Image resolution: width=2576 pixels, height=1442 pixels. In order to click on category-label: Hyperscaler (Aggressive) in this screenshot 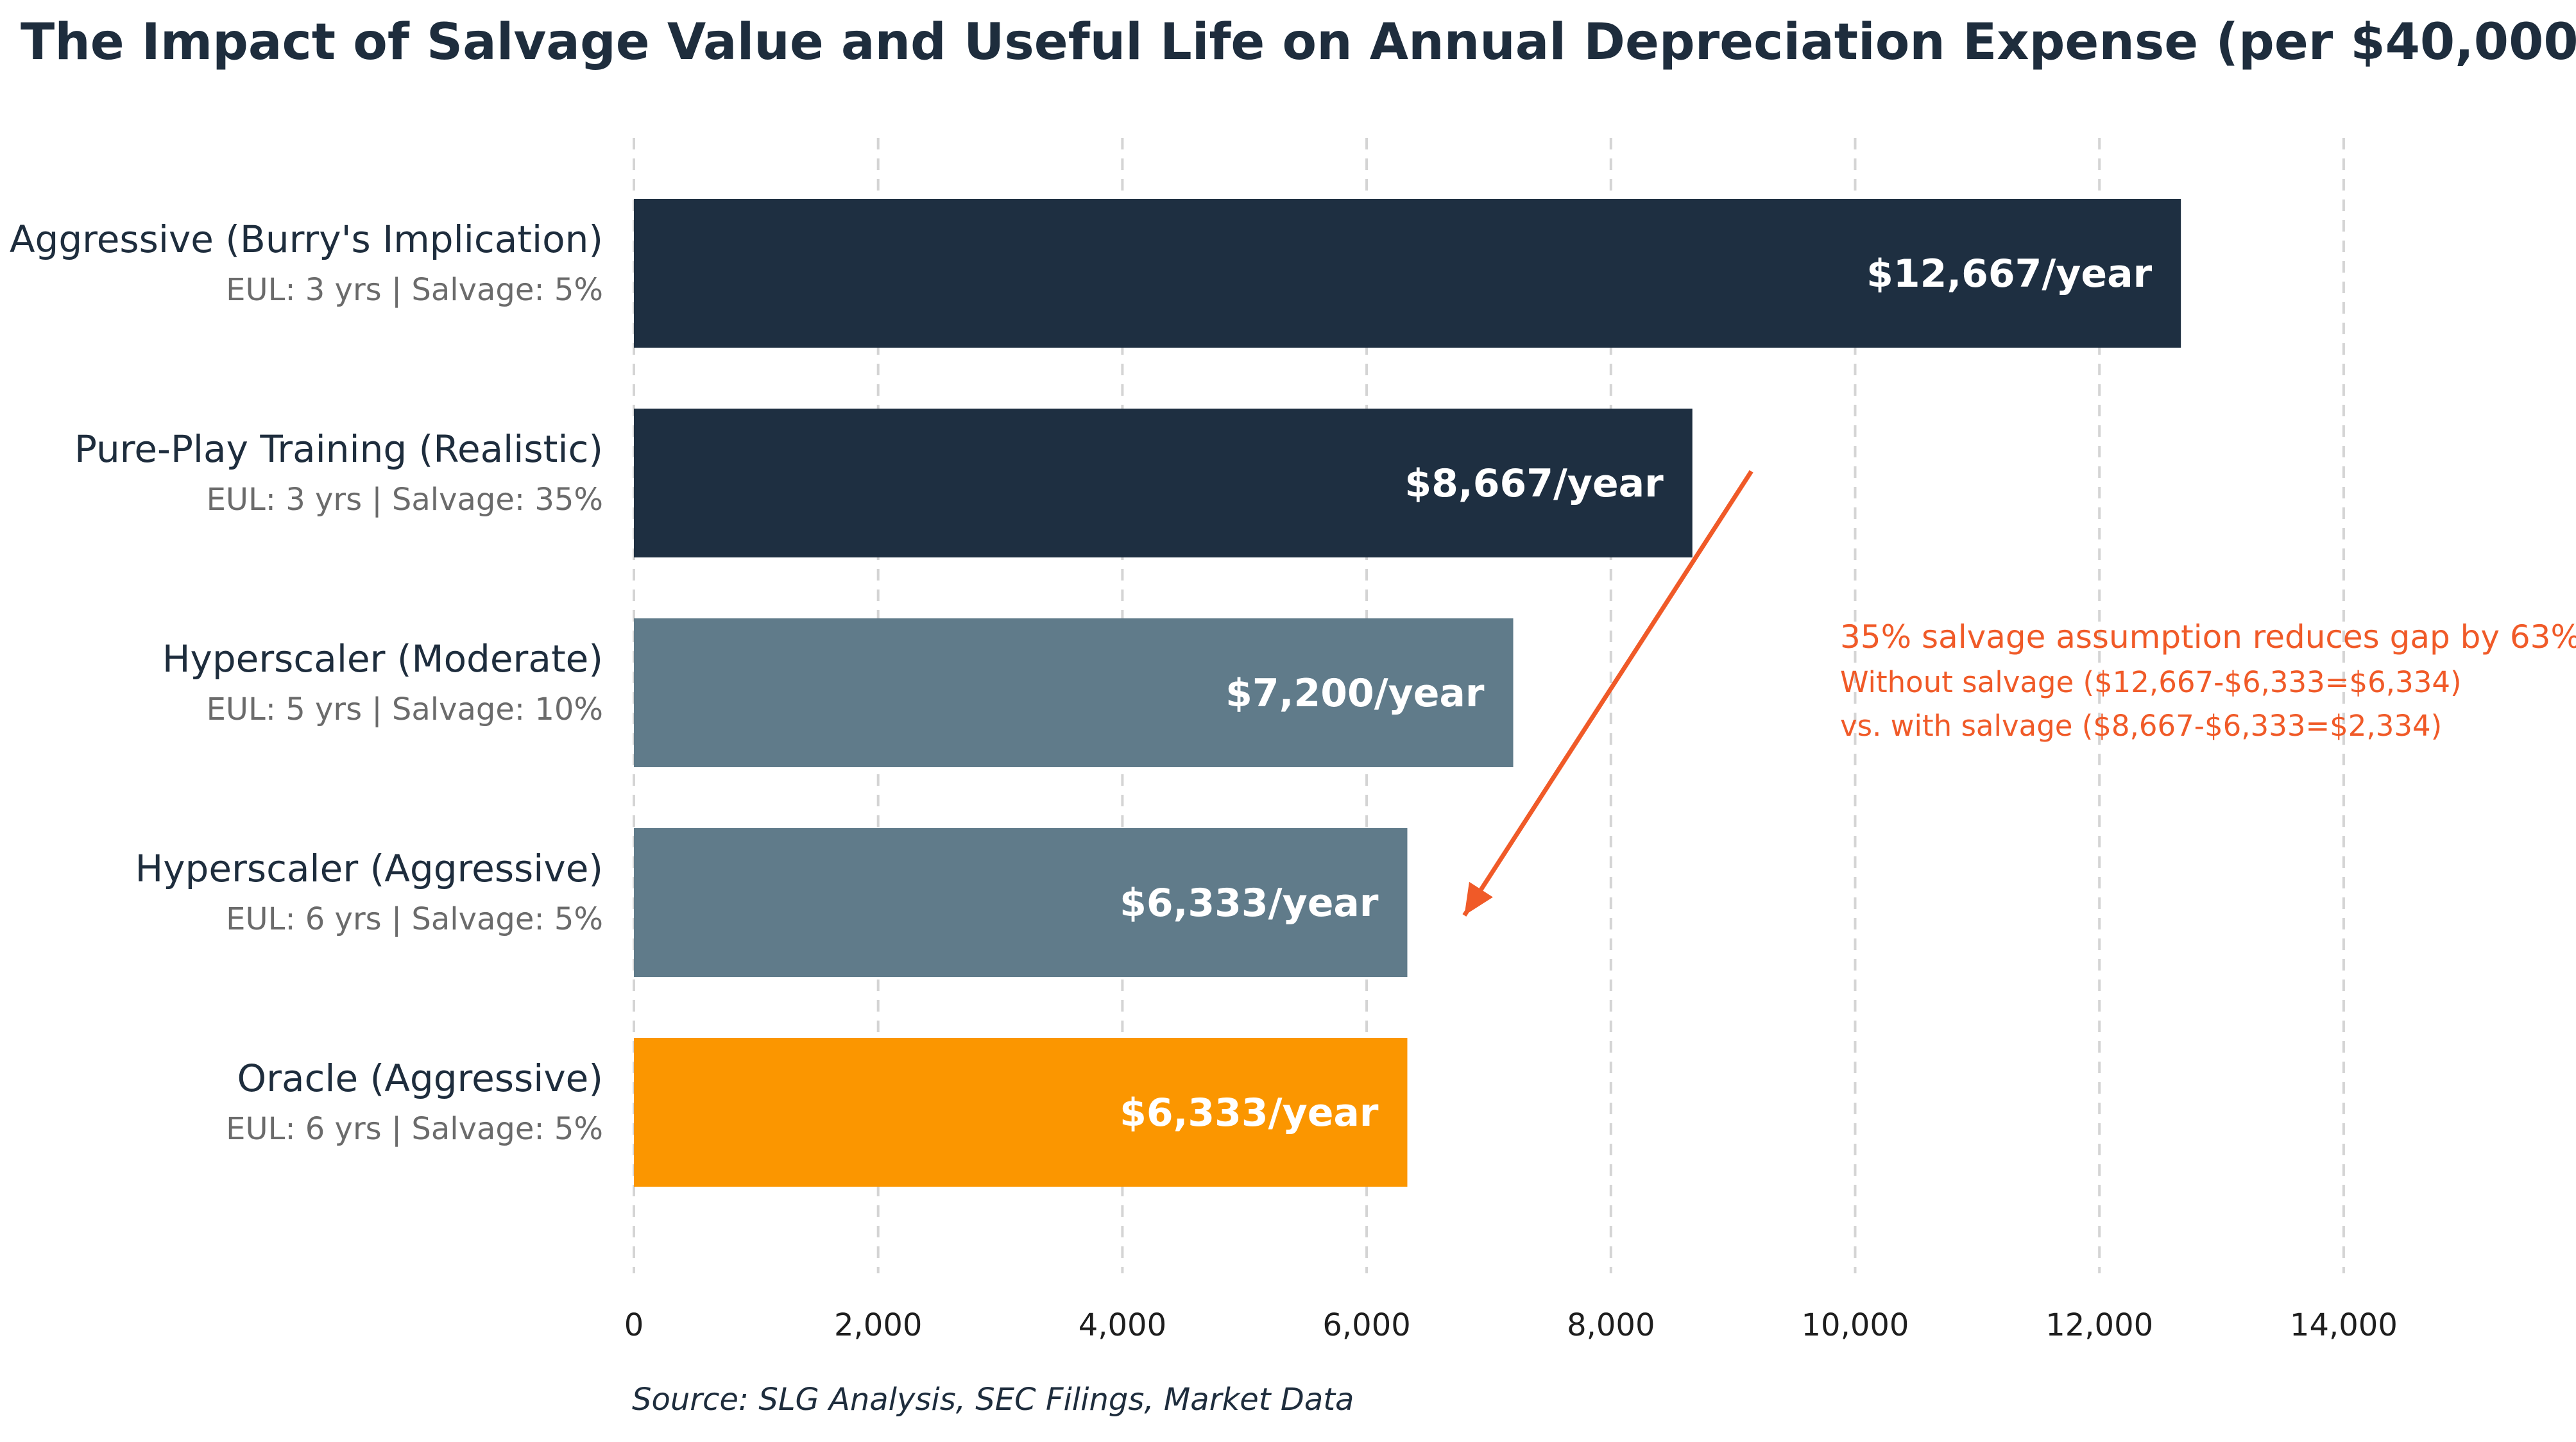, I will do `click(369, 868)`.